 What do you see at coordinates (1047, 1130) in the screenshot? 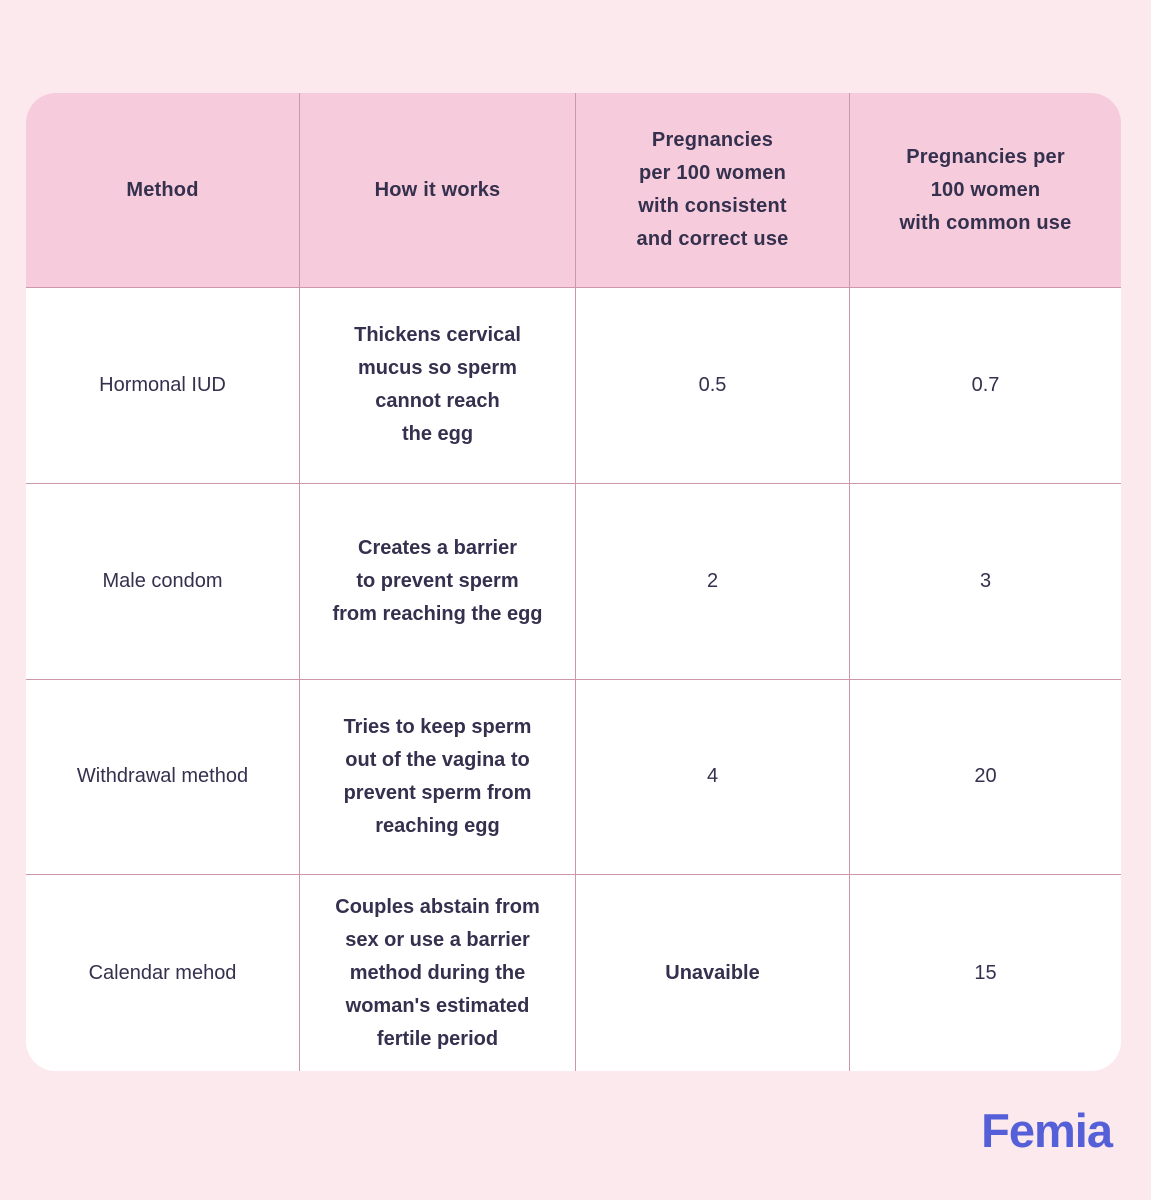
I see `femia-logo: Femia` at bounding box center [1047, 1130].